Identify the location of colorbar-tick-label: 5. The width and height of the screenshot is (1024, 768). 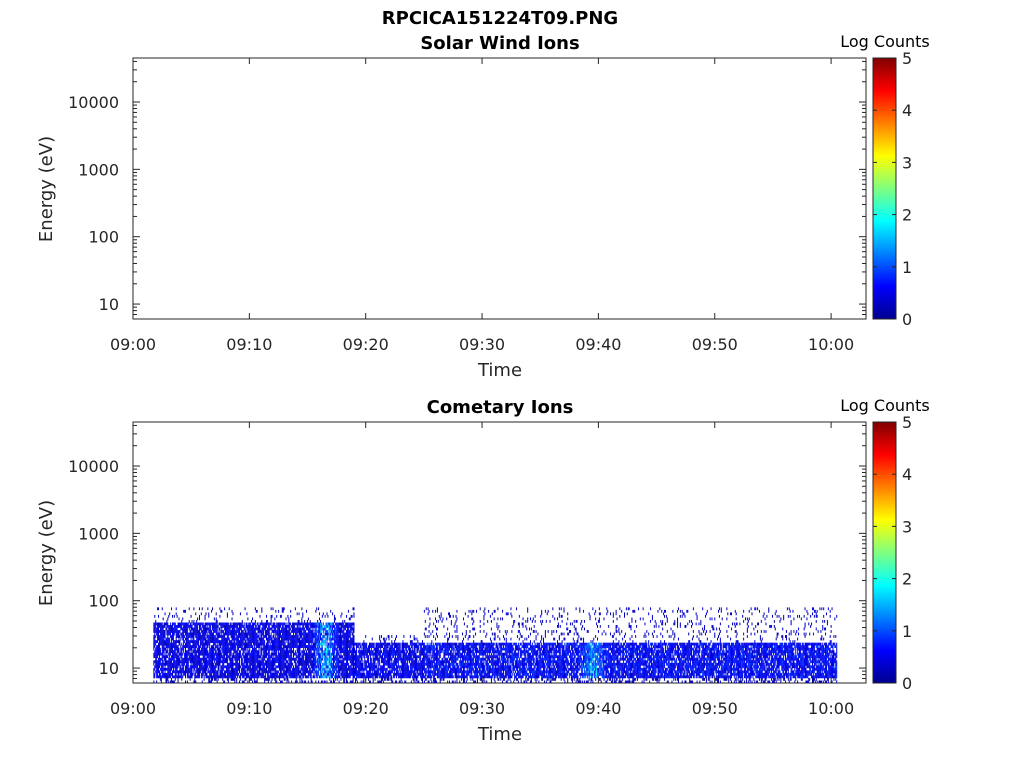
(907, 58).